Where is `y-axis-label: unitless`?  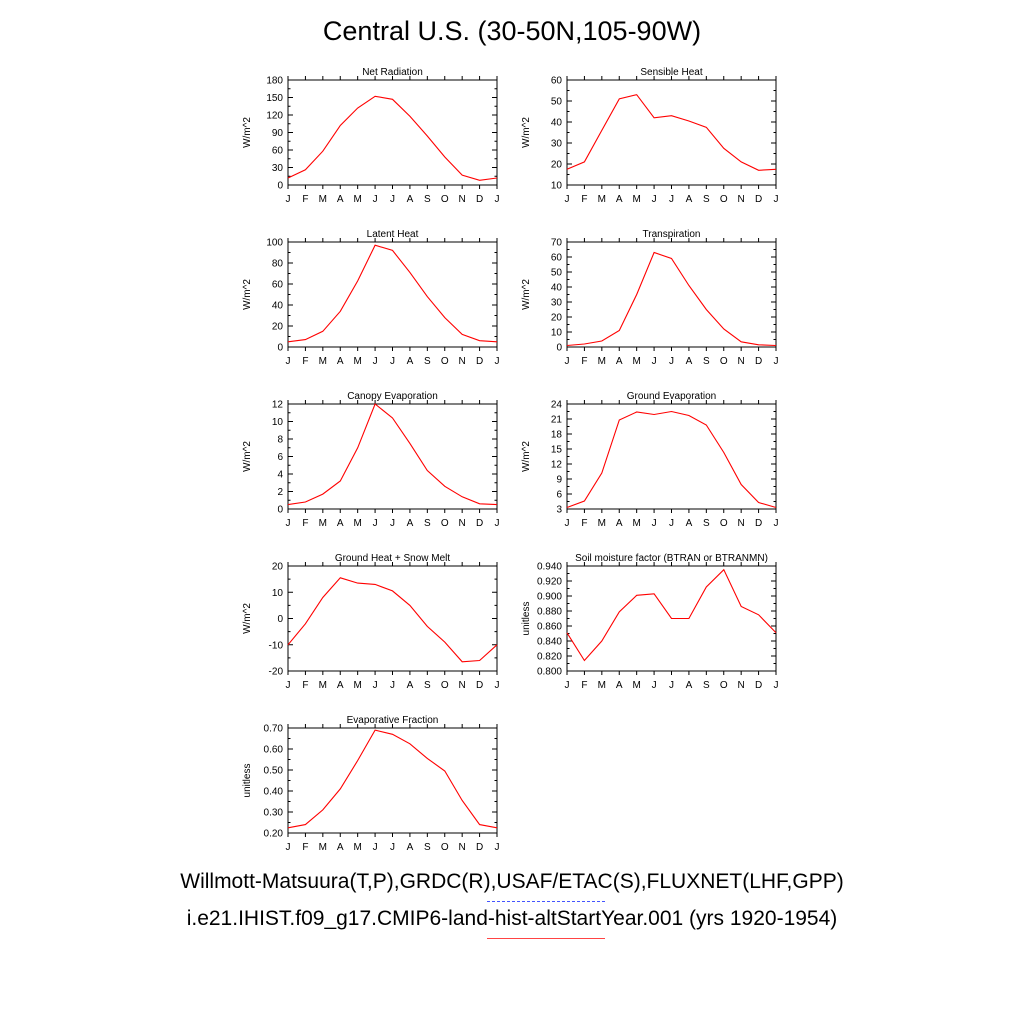
y-axis-label: unitless is located at coordinates (247, 781).